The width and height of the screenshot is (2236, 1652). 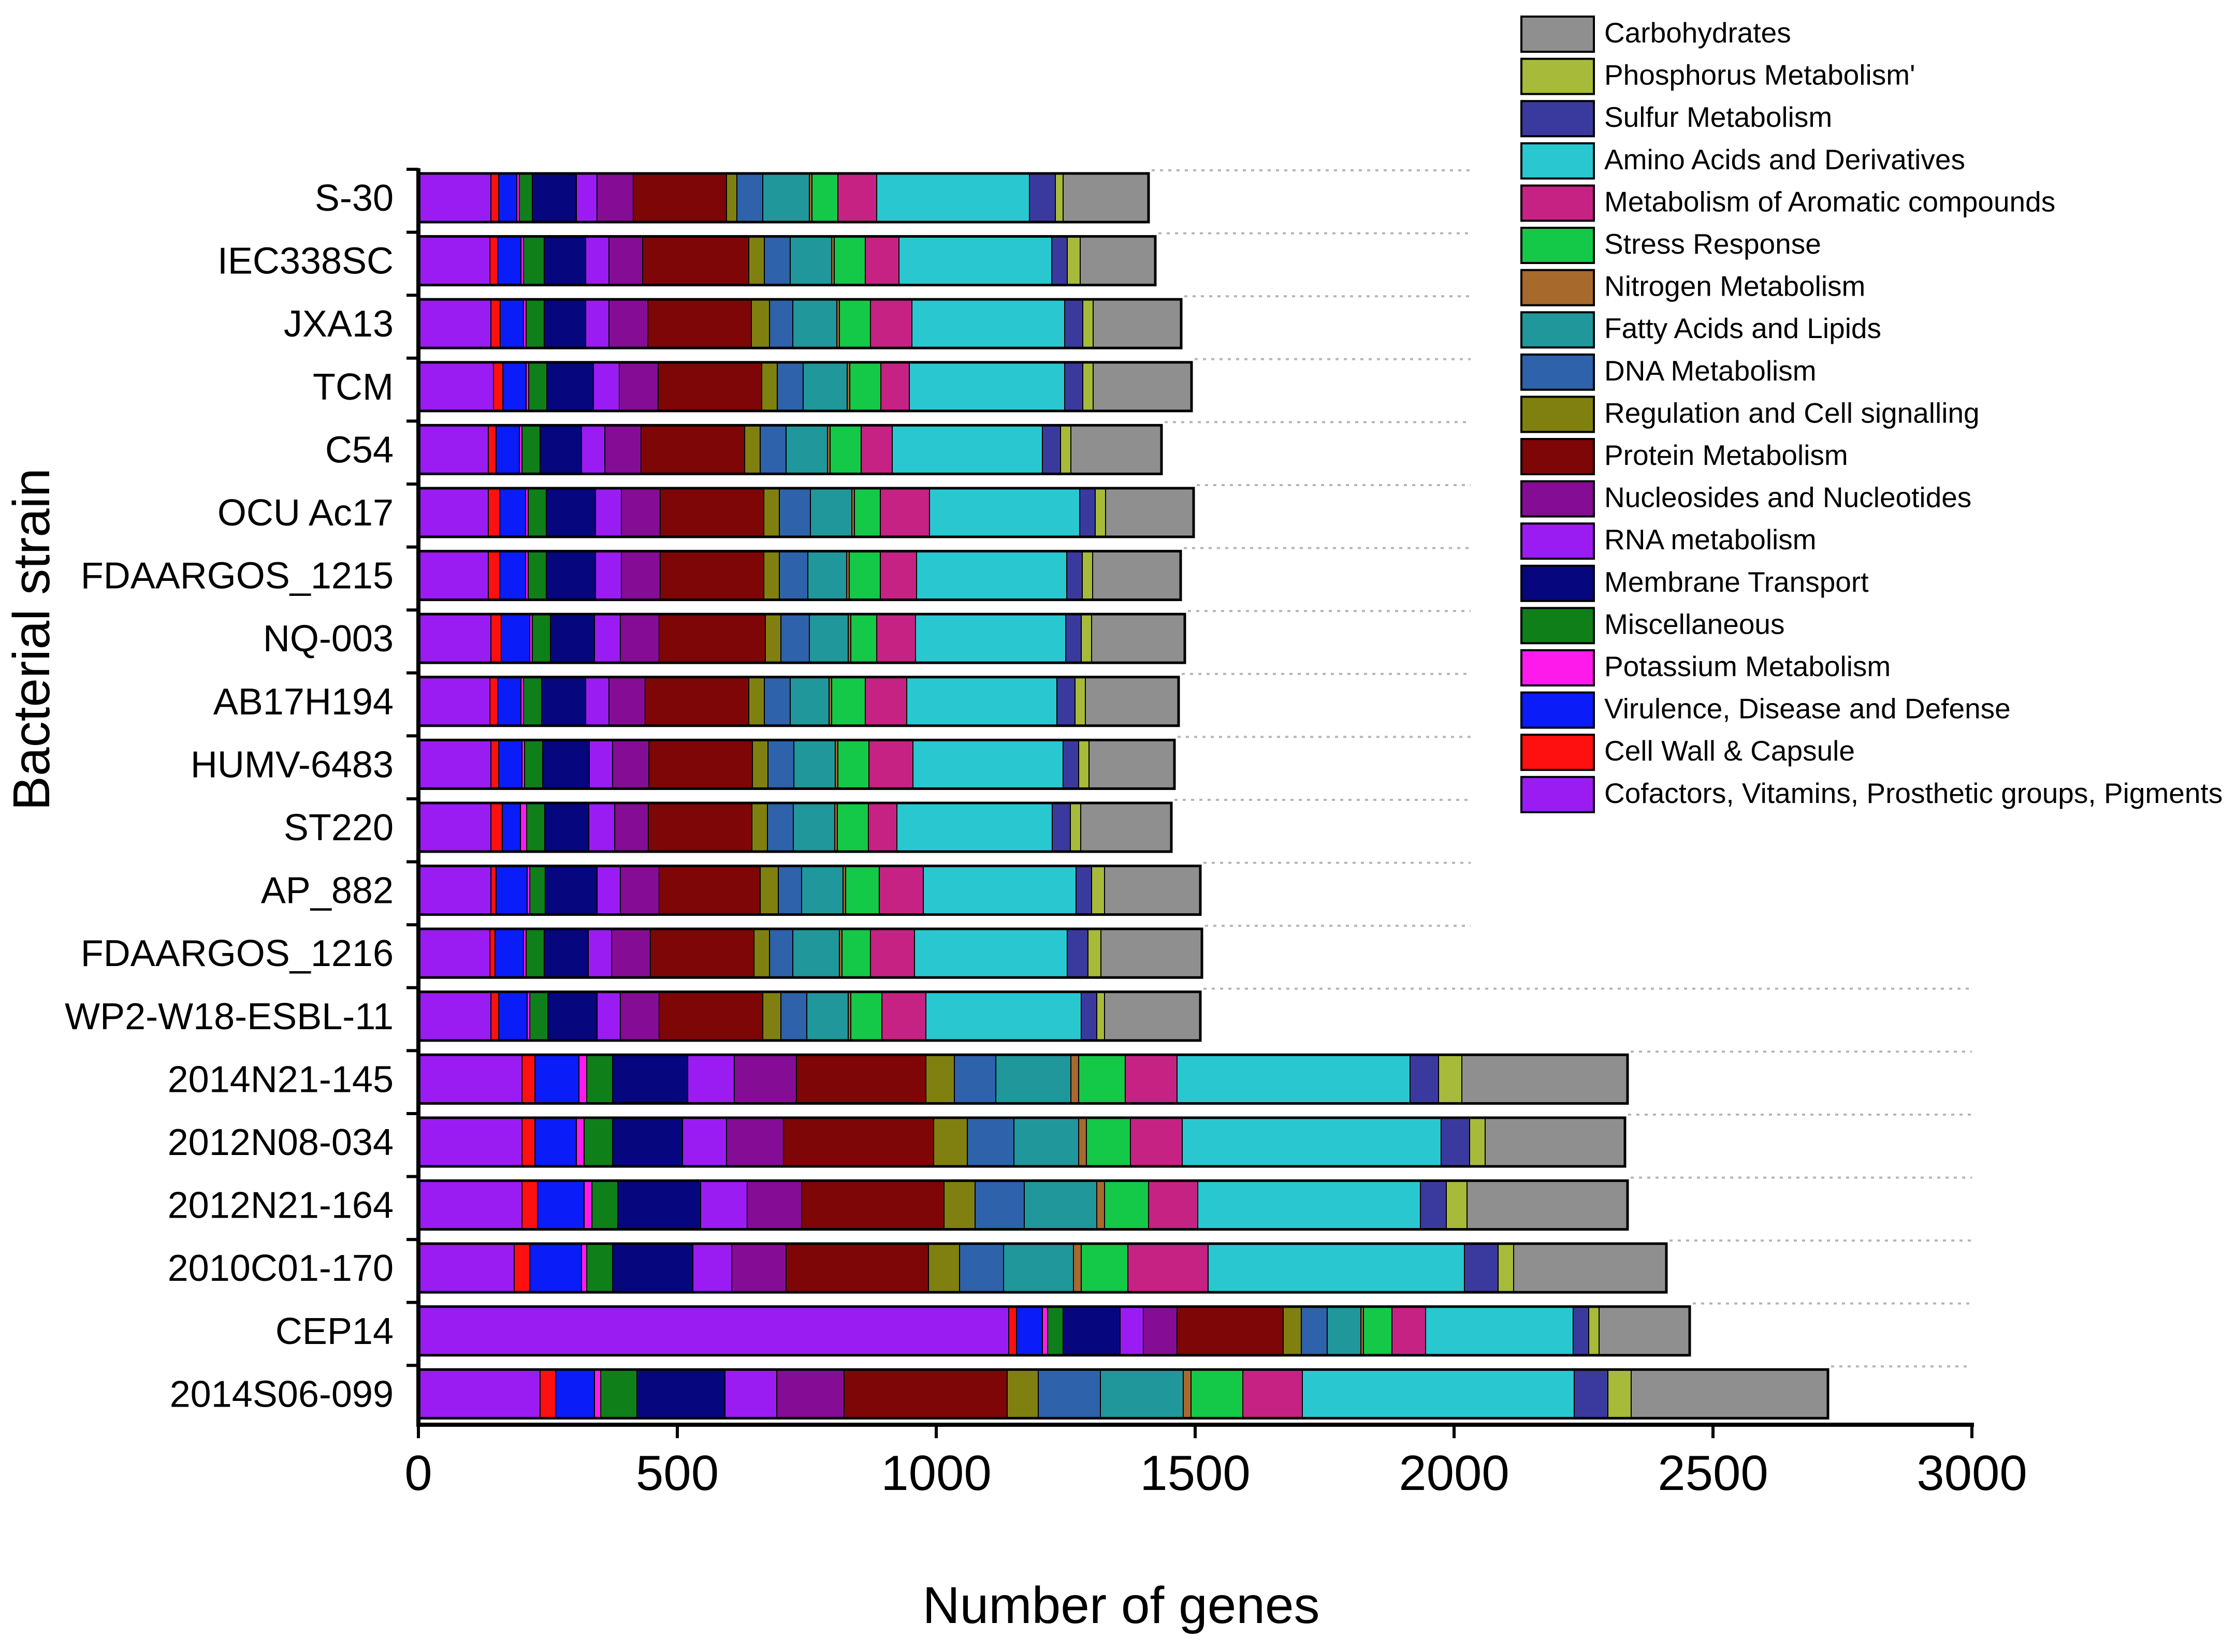 What do you see at coordinates (238, 576) in the screenshot?
I see `y-tick-label: FDAARGOS_1215` at bounding box center [238, 576].